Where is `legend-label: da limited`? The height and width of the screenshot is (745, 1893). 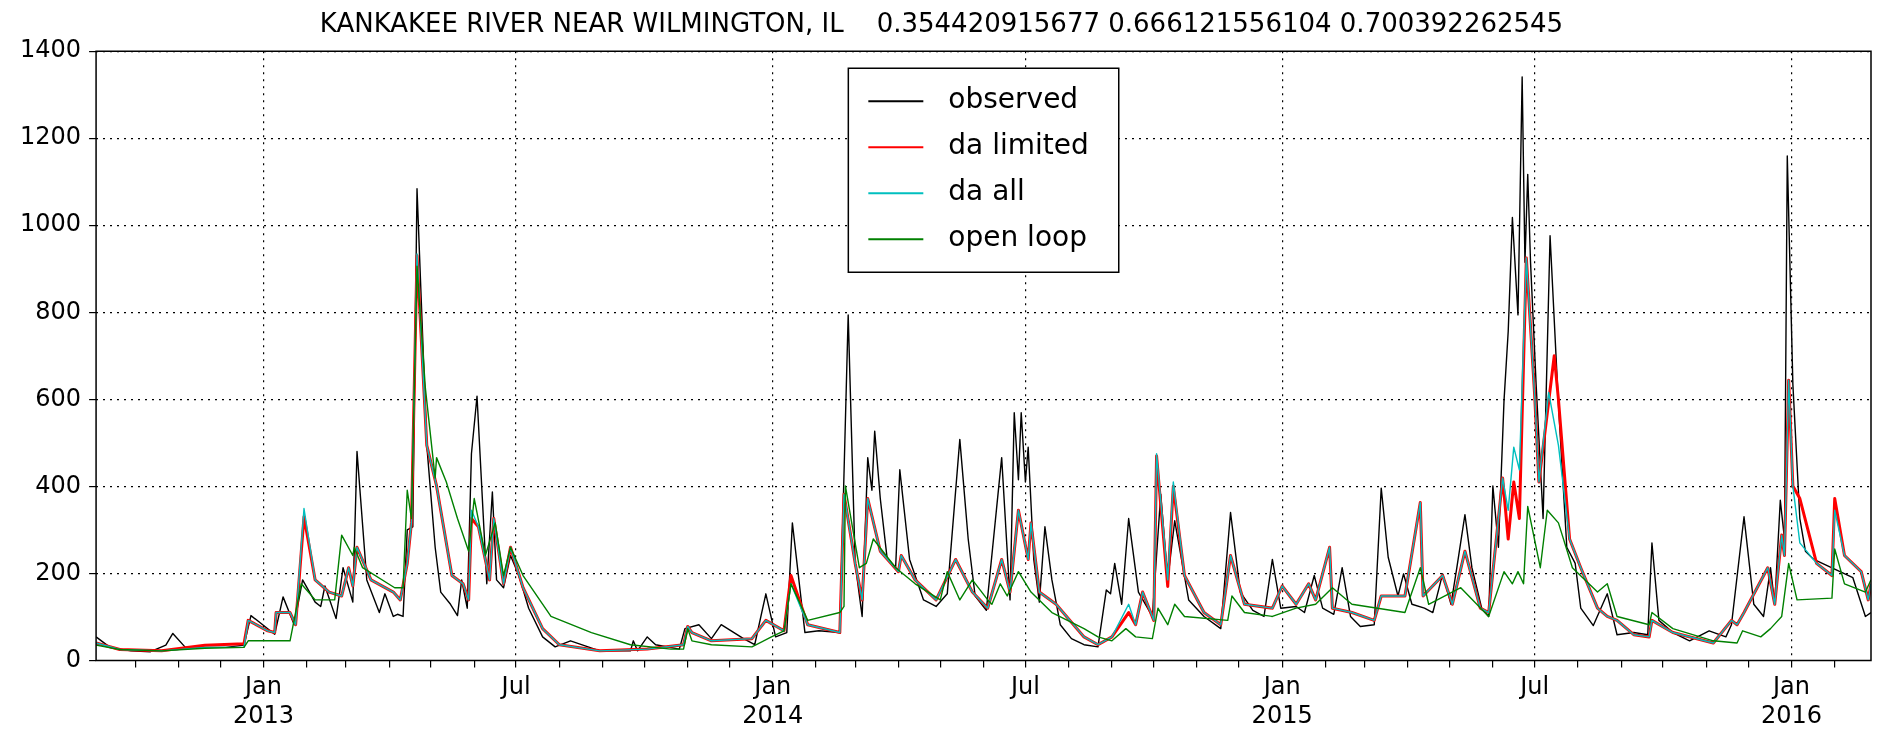
legend-label: da limited is located at coordinates (1018, 145).